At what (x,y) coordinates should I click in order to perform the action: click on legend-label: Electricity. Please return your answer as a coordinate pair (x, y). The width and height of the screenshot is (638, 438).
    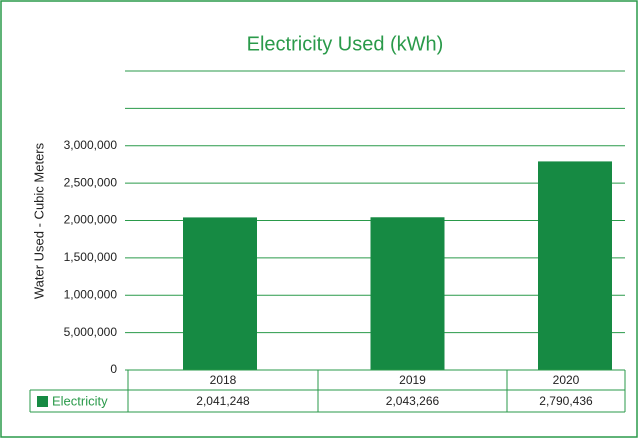
    Looking at the image, I should click on (80, 400).